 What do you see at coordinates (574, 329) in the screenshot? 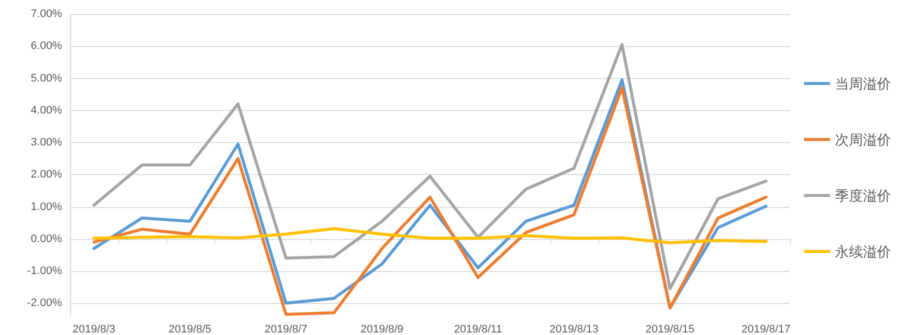
I see `x-tick-label: 2019/8/13` at bounding box center [574, 329].